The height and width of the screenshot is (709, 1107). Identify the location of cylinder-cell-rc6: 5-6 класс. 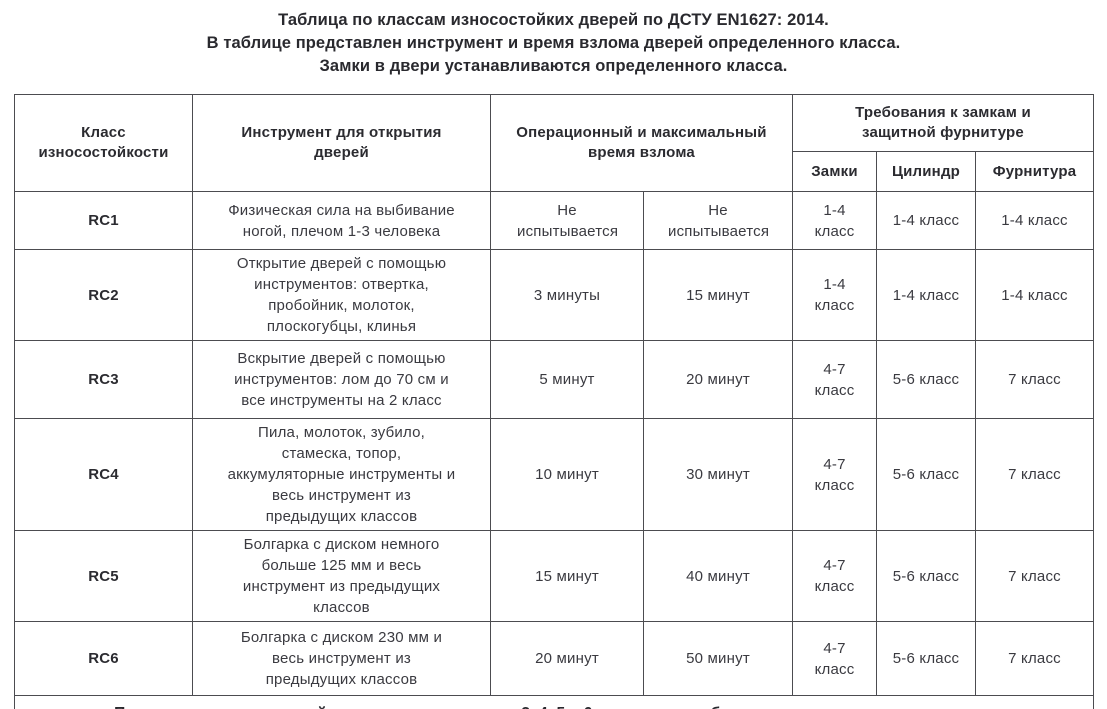
(926, 658).